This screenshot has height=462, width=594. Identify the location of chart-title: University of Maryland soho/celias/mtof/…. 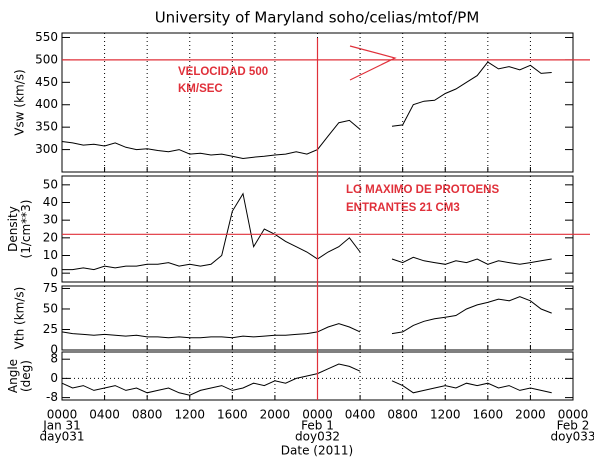
(317, 18).